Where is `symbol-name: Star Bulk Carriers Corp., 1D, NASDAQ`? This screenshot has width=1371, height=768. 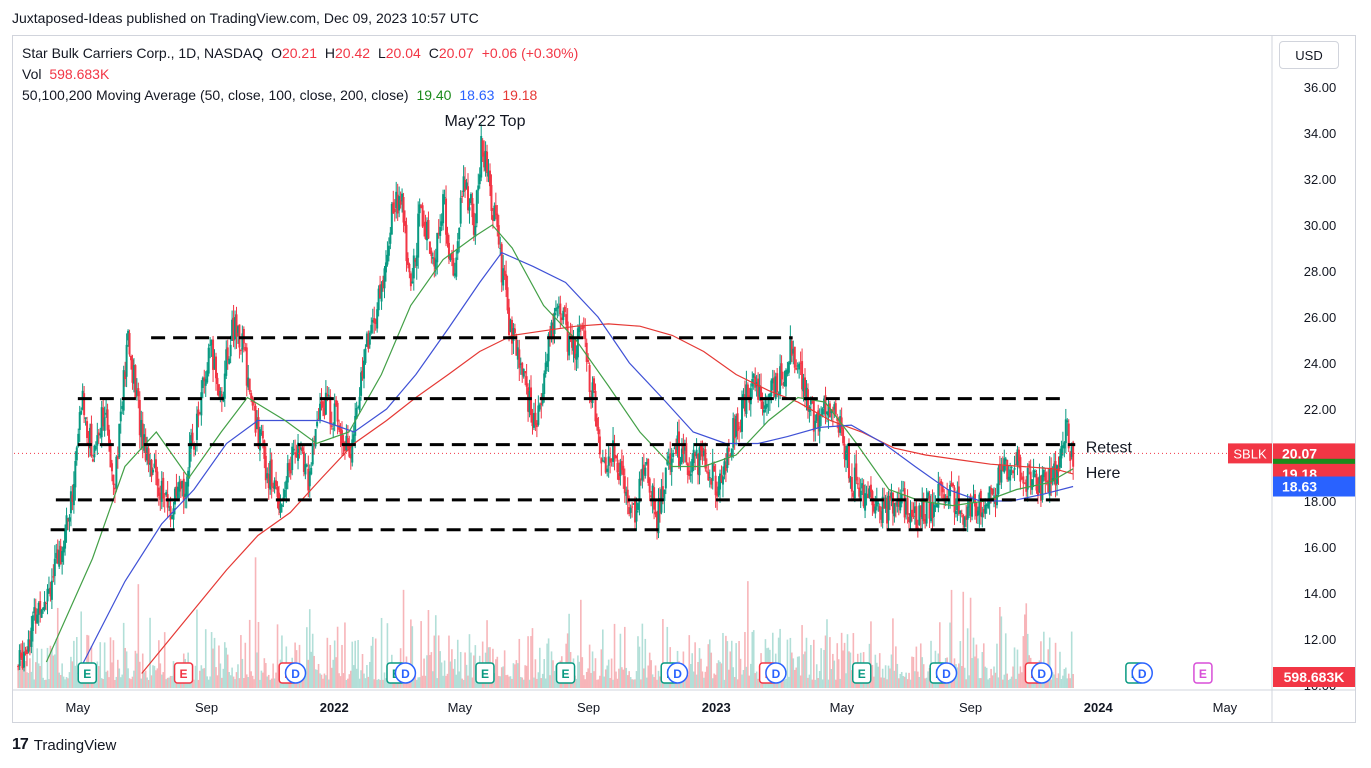 symbol-name: Star Bulk Carriers Corp., 1D, NASDAQ is located at coordinates (143, 53).